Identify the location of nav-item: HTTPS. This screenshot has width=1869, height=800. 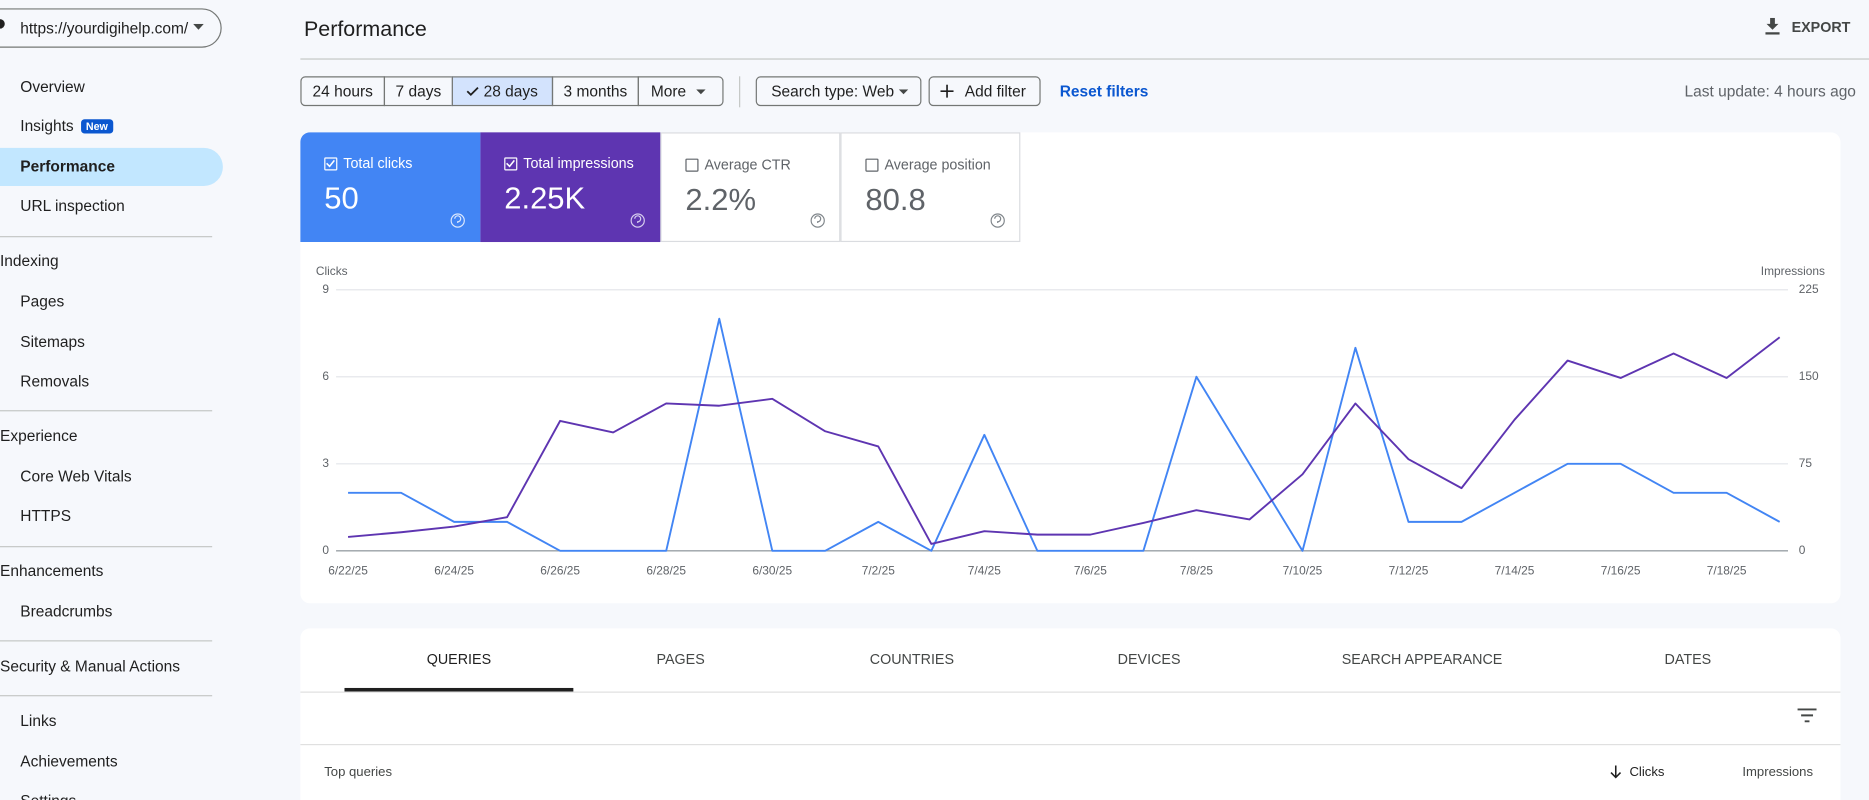
(46, 515).